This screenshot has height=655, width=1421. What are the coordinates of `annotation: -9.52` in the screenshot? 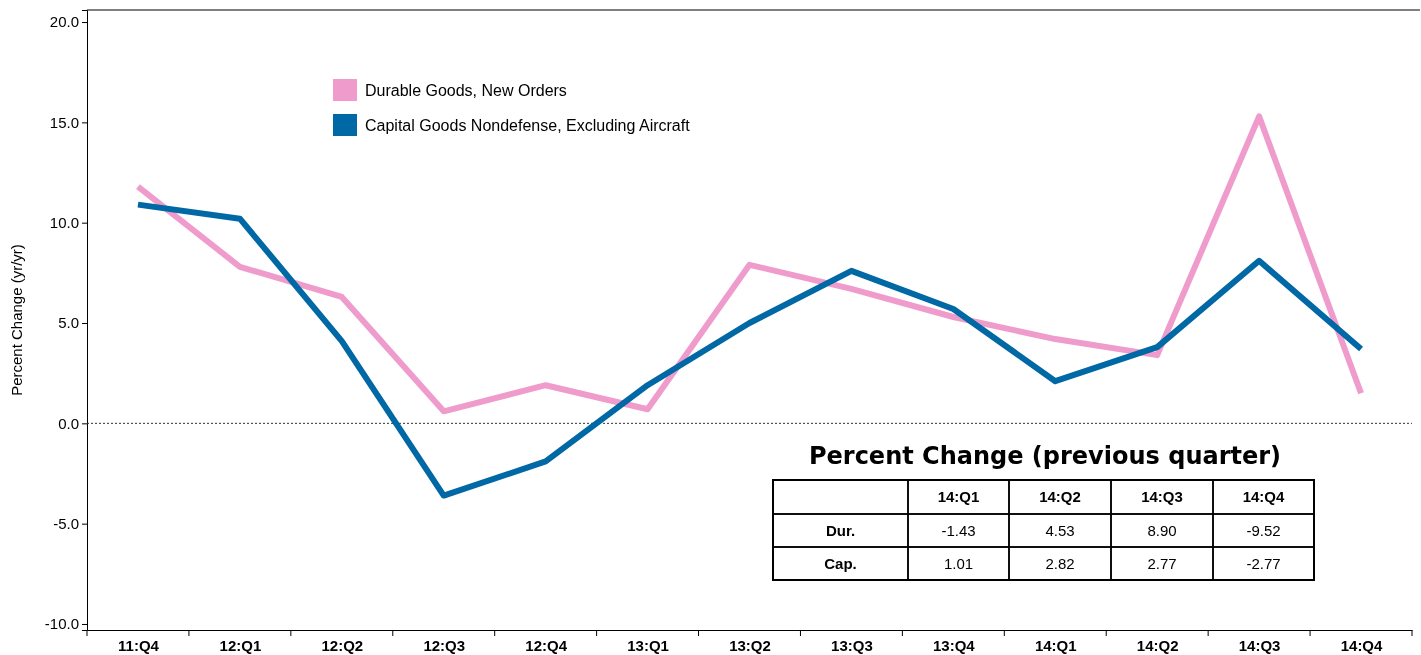 It's located at (1263, 530).